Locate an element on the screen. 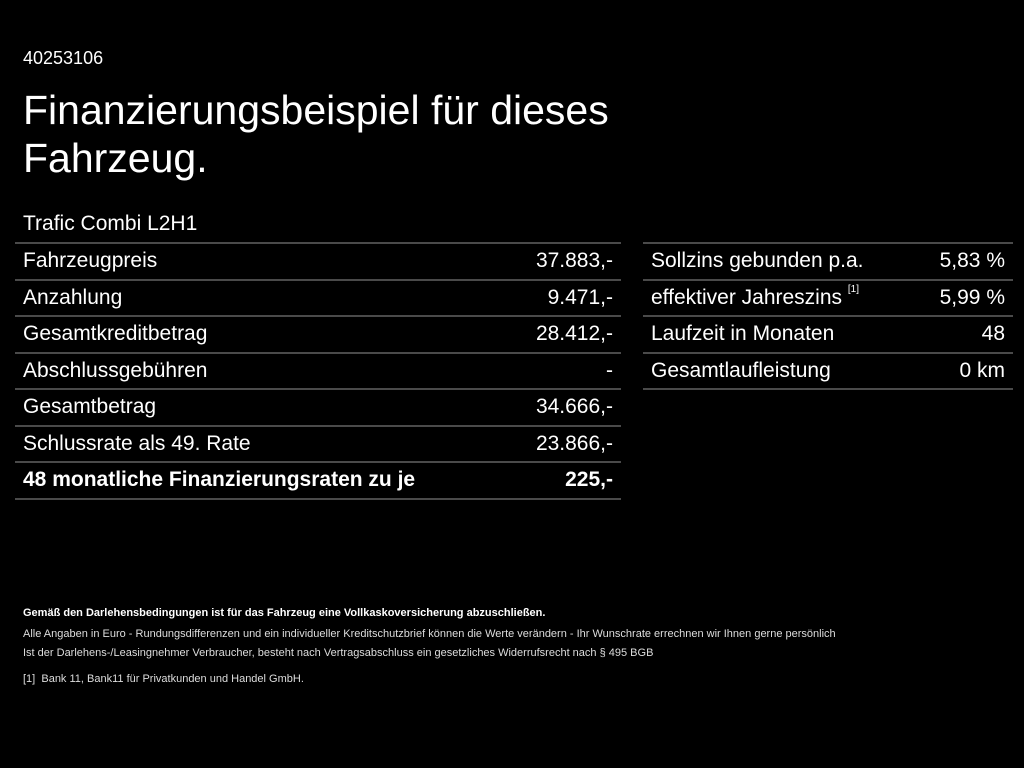 This screenshot has height=768, width=1024. table-row: Fahrzeugpreis 37.883,- is located at coordinates (318, 261).